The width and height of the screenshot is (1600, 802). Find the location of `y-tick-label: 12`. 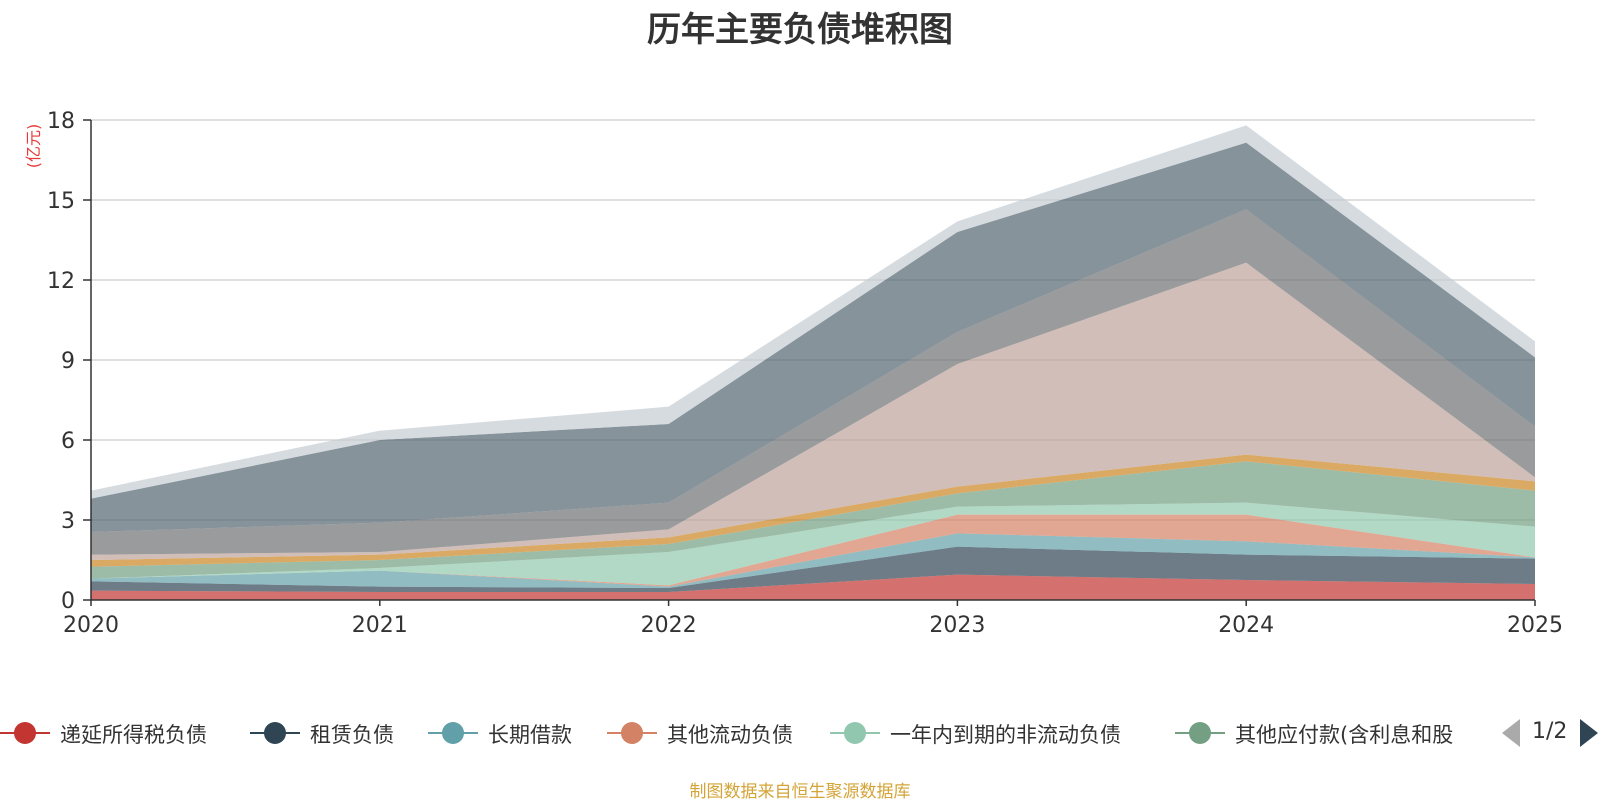

y-tick-label: 12 is located at coordinates (61, 281).